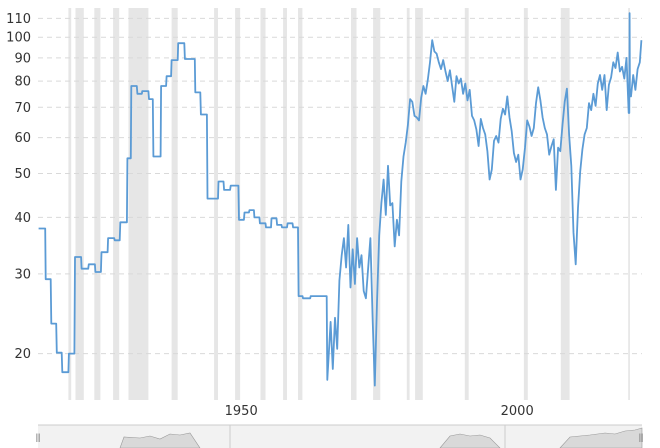 Image resolution: width=660 pixels, height=448 pixels. What do you see at coordinates (641, 438) in the screenshot?
I see `navigator-right-handle: ⦀` at bounding box center [641, 438].